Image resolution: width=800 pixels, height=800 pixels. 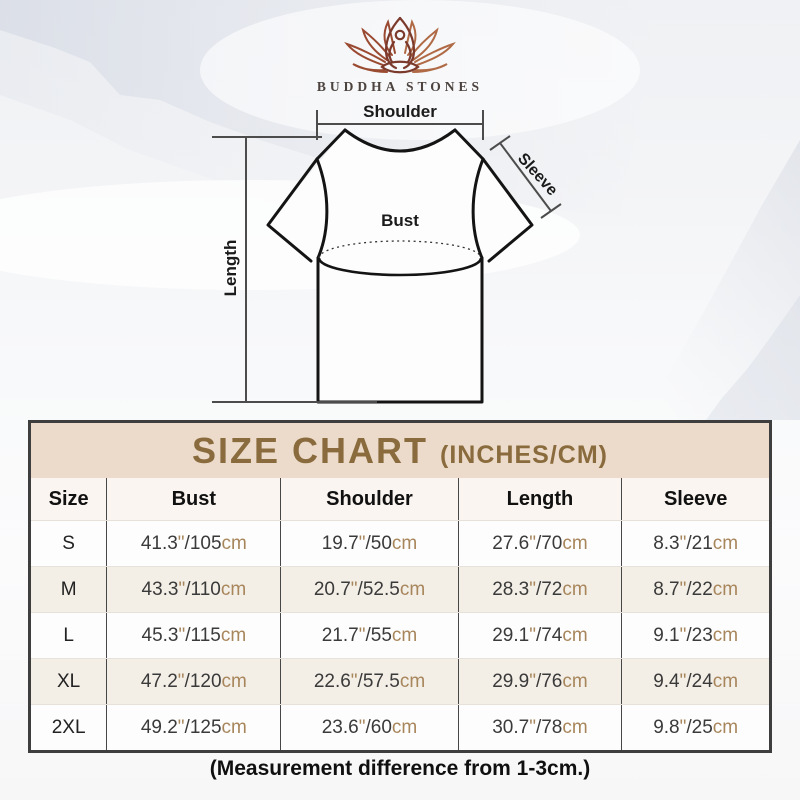 I want to click on length-value: 29.1 "/74 cm, so click(x=539, y=635).